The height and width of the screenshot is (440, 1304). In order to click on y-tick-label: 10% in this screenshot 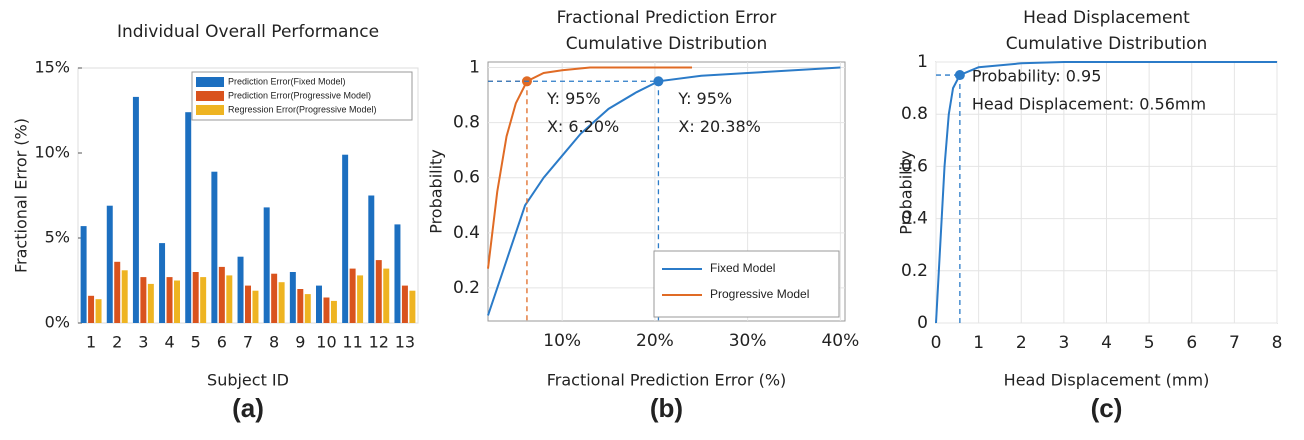, I will do `click(52, 152)`.